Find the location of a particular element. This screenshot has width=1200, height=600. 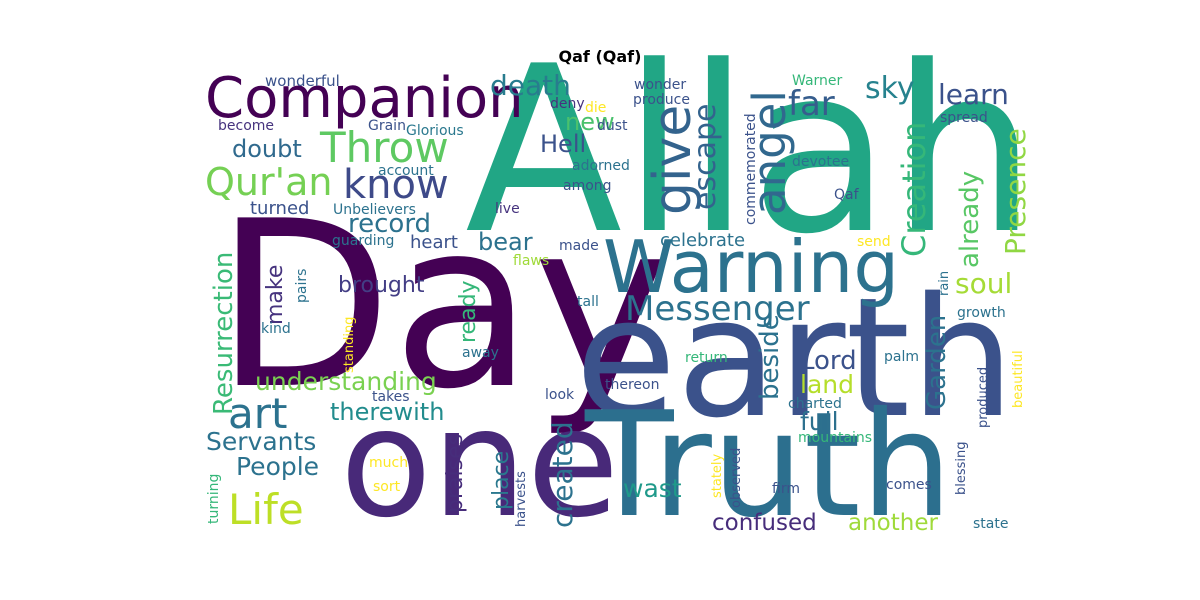

word-turned: turned is located at coordinates (279, 208).